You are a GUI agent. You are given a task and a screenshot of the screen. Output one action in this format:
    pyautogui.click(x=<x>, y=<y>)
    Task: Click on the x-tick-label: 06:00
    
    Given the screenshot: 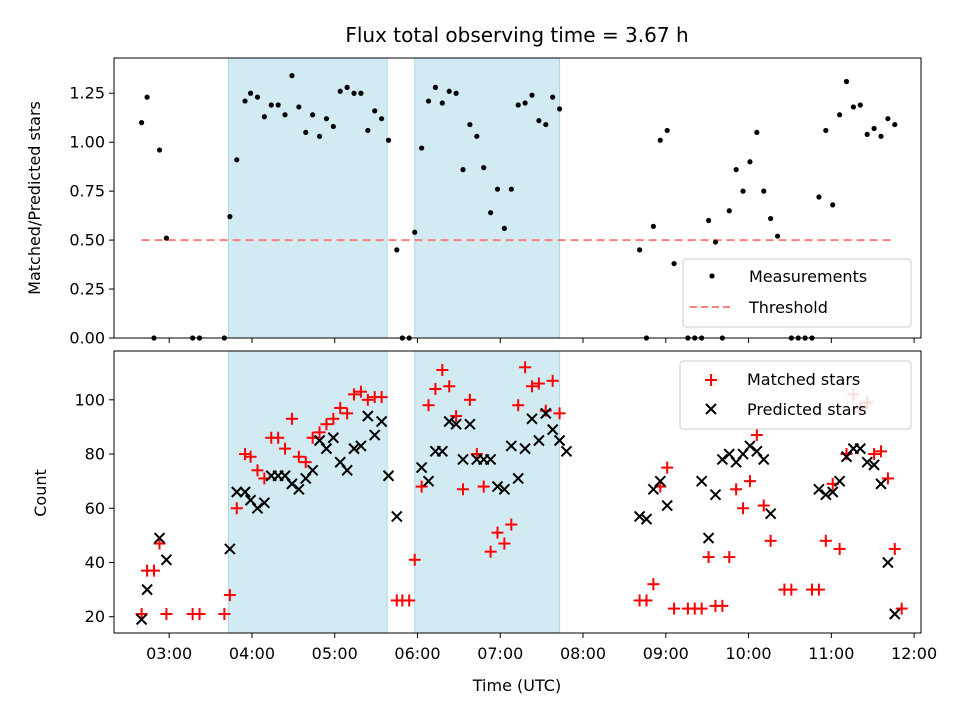 What is the action you would take?
    pyautogui.click(x=417, y=653)
    